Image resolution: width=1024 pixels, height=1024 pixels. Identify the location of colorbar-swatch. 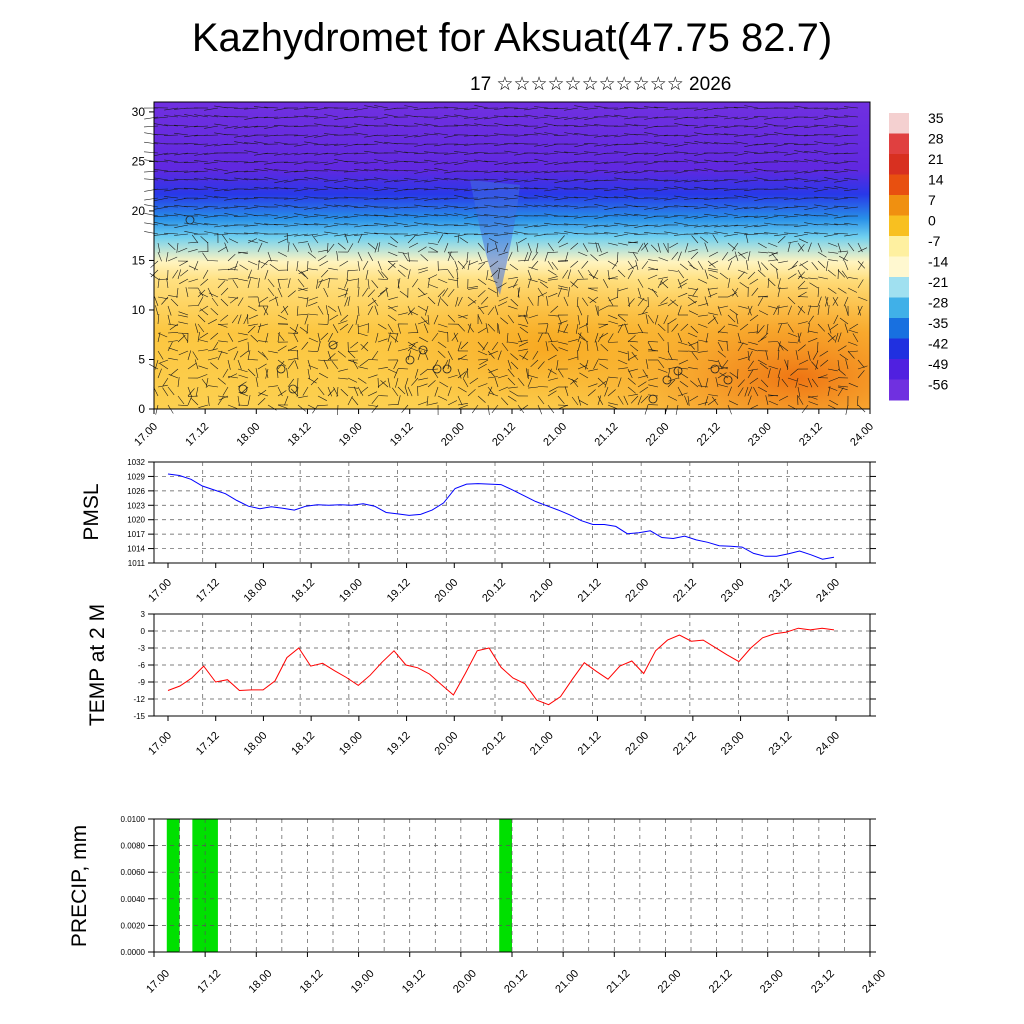
(899, 308).